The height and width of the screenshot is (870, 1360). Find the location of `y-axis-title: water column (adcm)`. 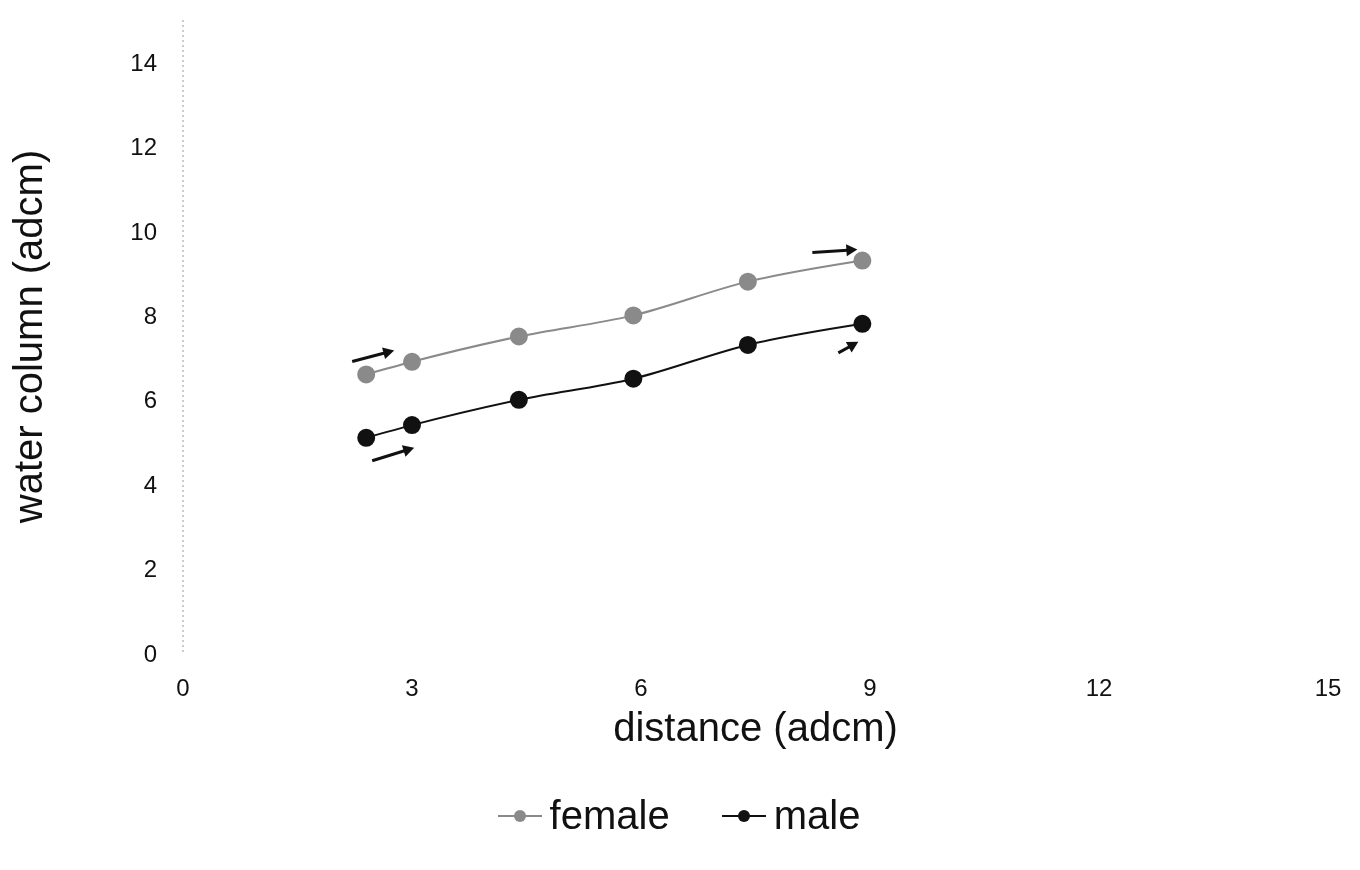

y-axis-title: water column (adcm) is located at coordinates (28, 337).